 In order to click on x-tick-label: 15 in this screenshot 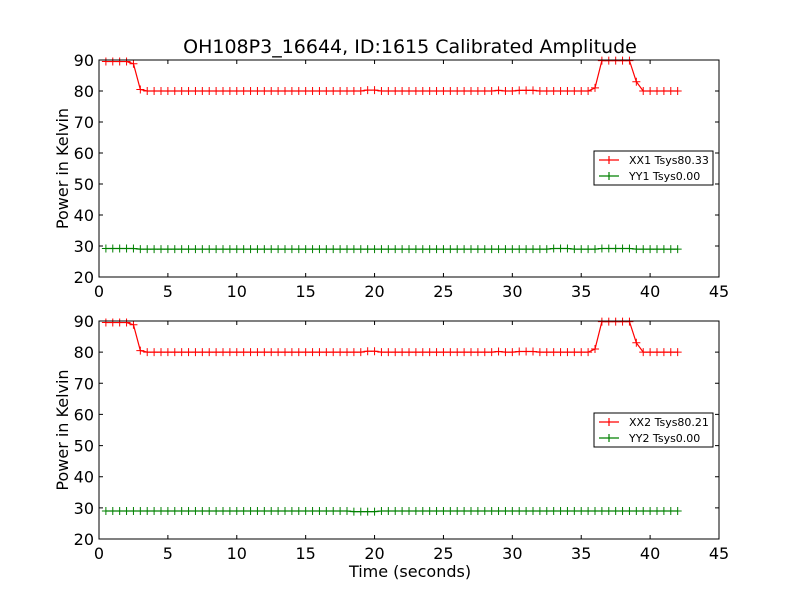, I will do `click(305, 291)`.